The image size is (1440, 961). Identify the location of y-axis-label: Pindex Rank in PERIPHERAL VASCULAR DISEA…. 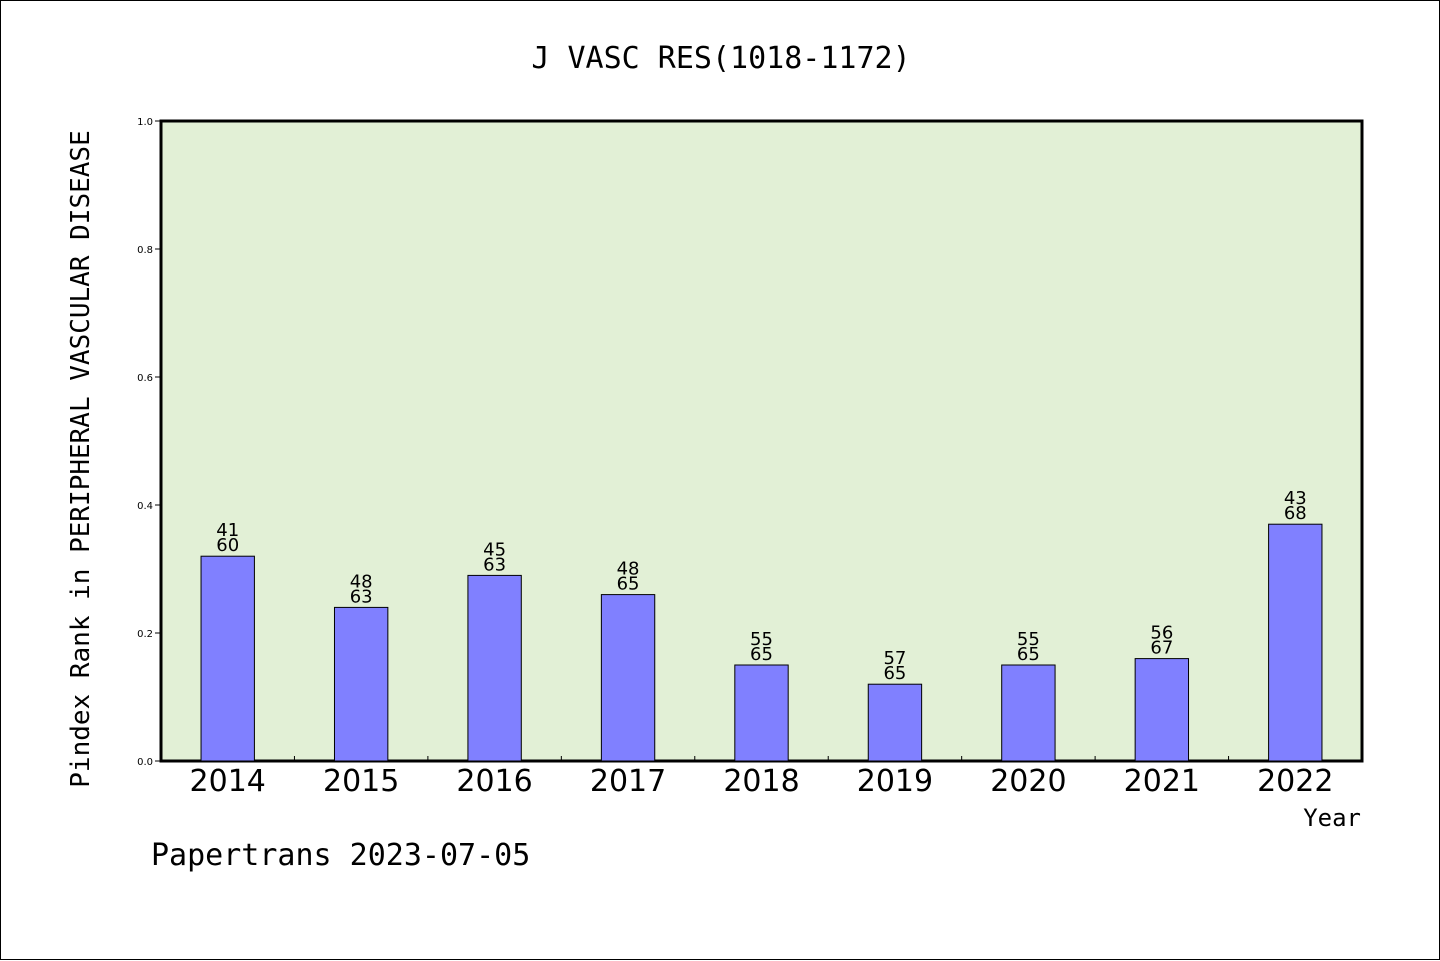
(81, 458).